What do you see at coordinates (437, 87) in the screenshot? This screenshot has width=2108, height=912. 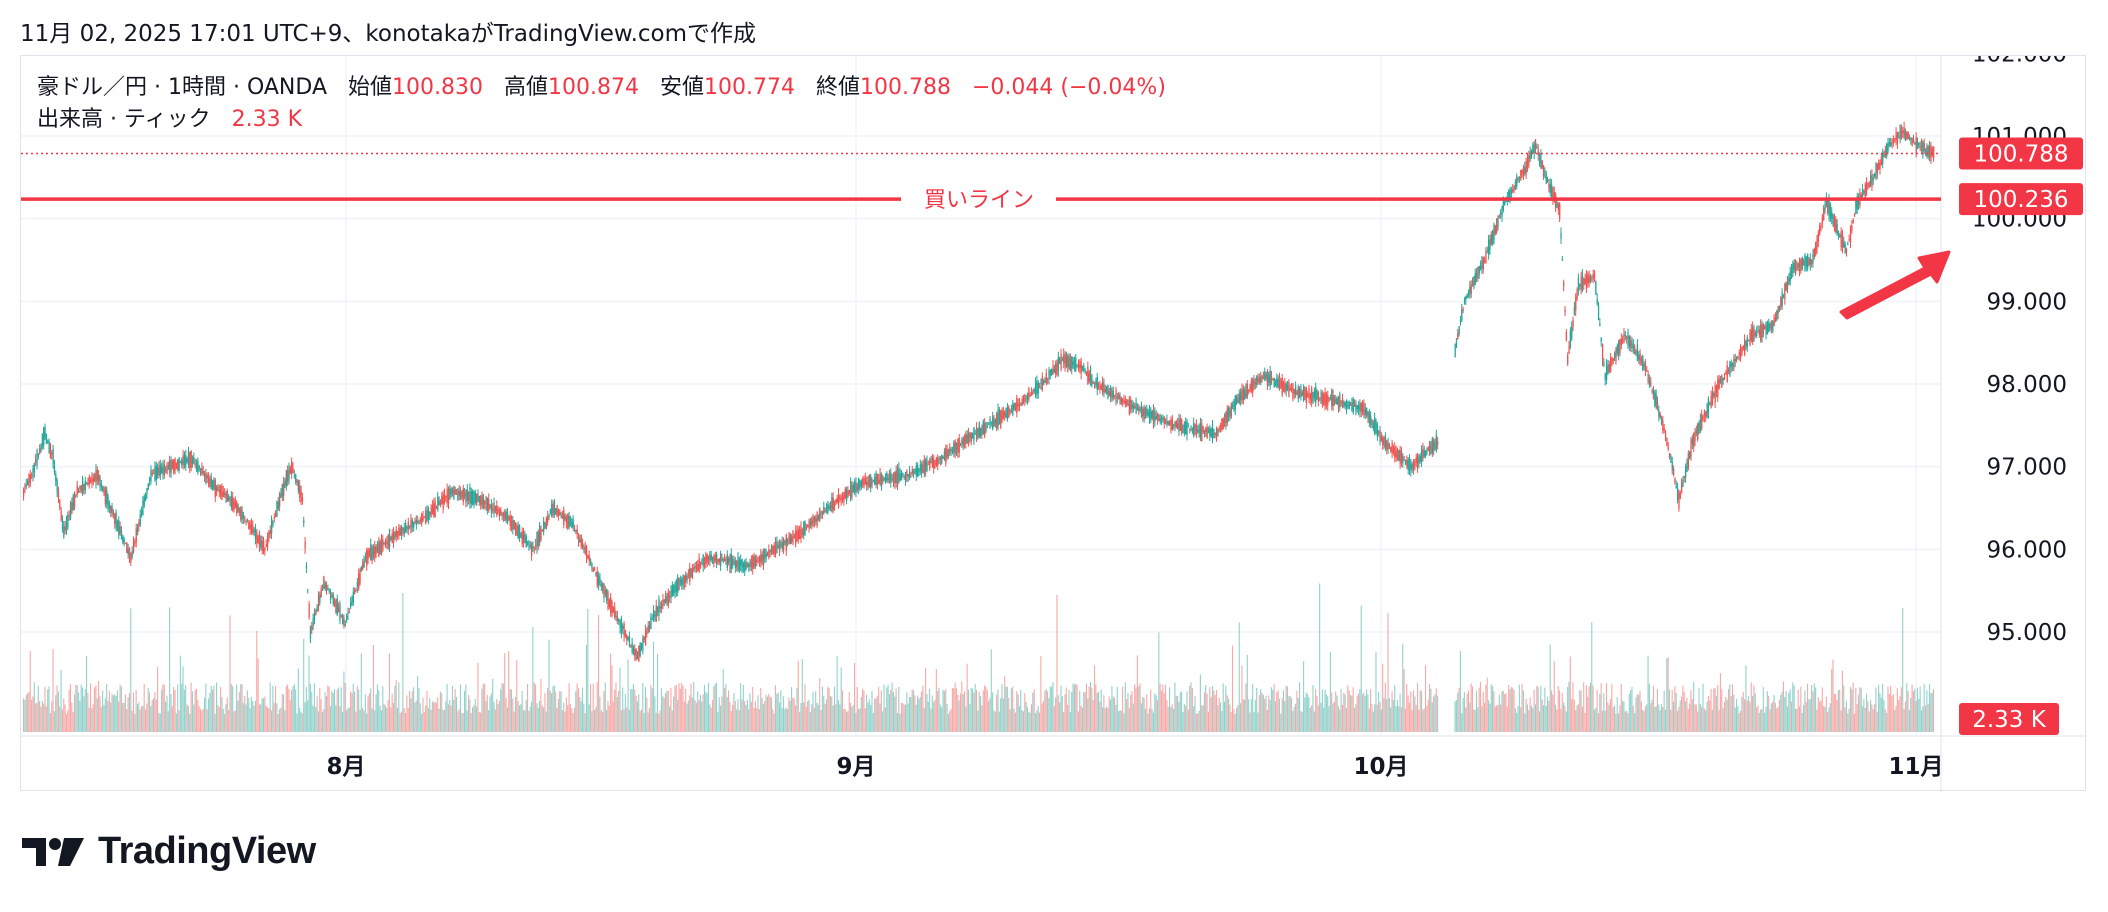 I see `open-value: 100.830` at bounding box center [437, 87].